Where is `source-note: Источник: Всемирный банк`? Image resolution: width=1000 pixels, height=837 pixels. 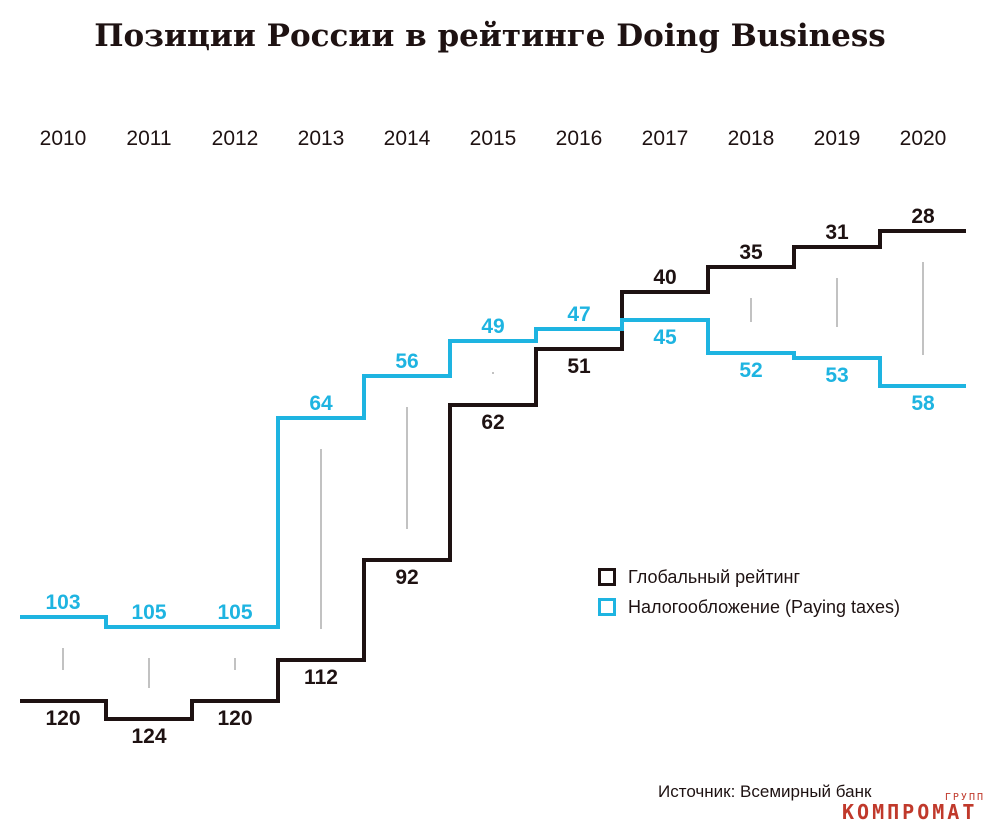
source-note: Источник: Всемирный банк is located at coordinates (765, 791).